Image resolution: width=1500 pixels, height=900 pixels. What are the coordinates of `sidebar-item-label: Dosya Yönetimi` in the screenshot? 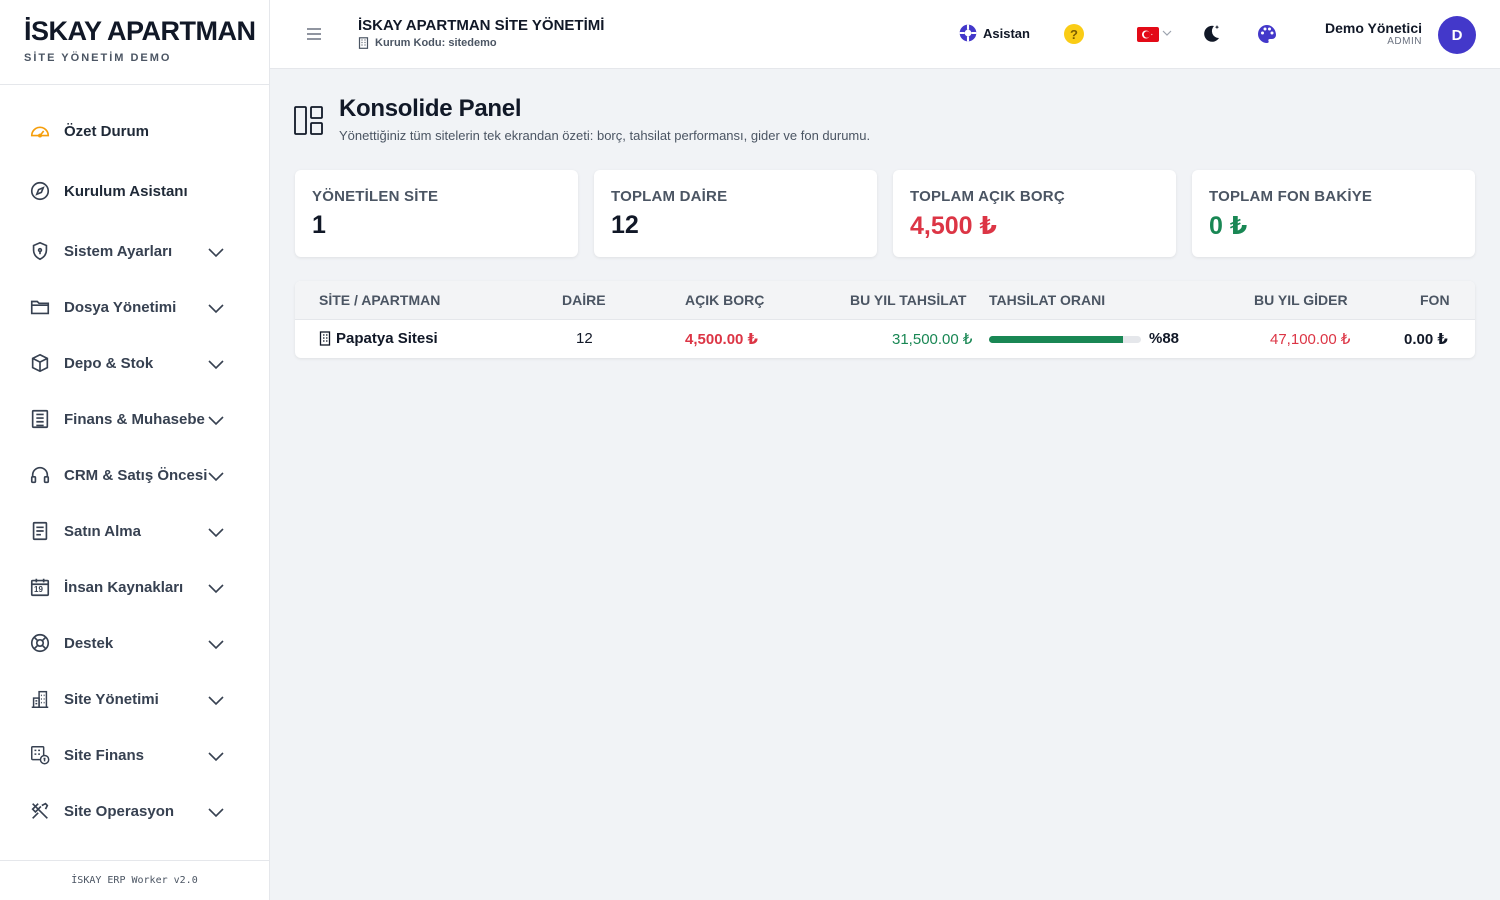 It's located at (120, 307).